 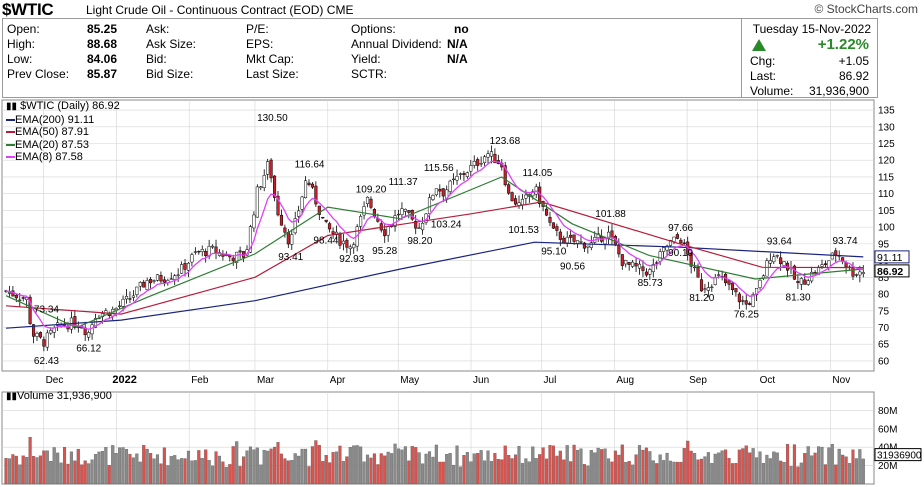 I want to click on price-tick-label: 70, so click(x=884, y=328).